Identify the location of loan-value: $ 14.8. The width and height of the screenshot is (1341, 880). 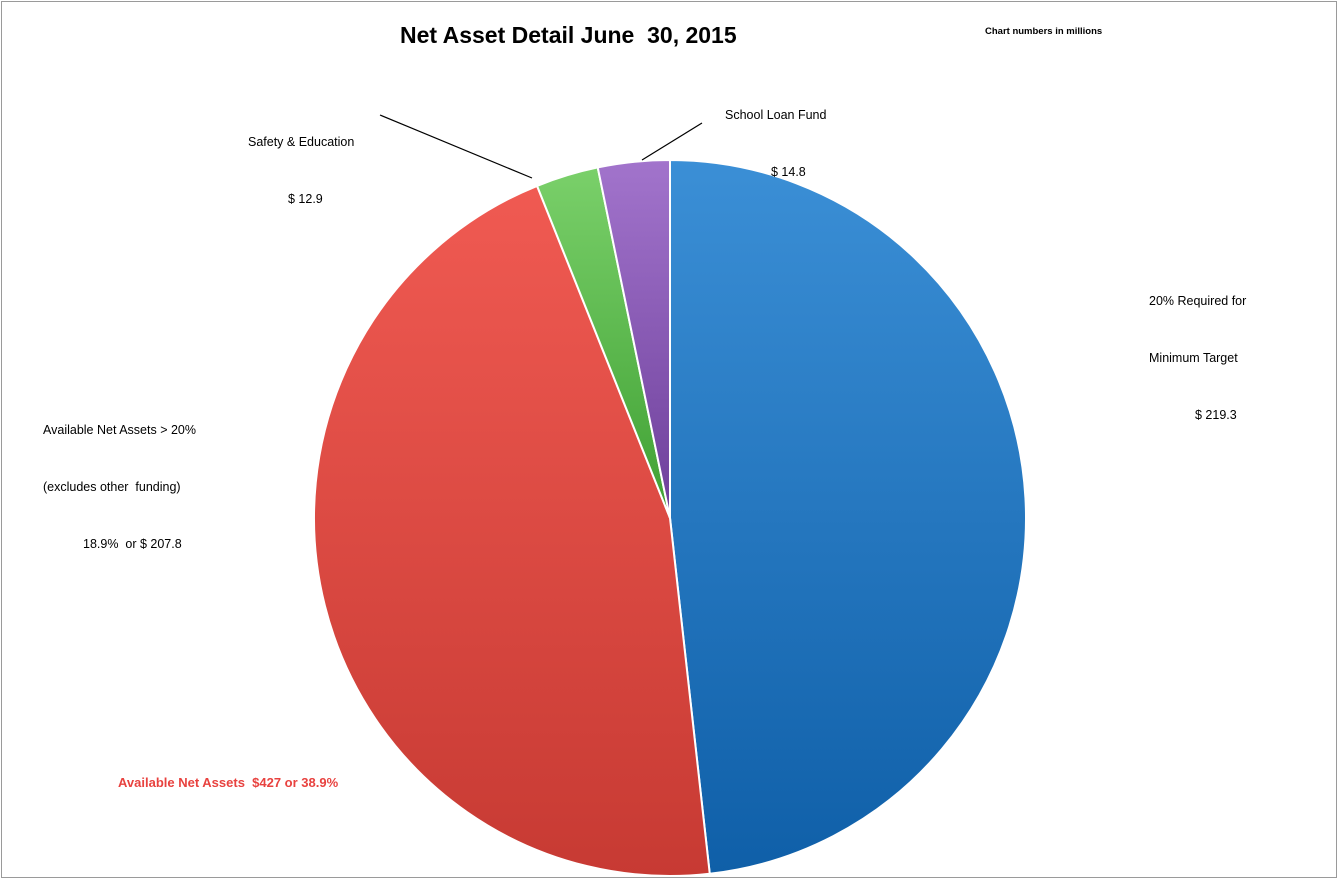
(788, 172).